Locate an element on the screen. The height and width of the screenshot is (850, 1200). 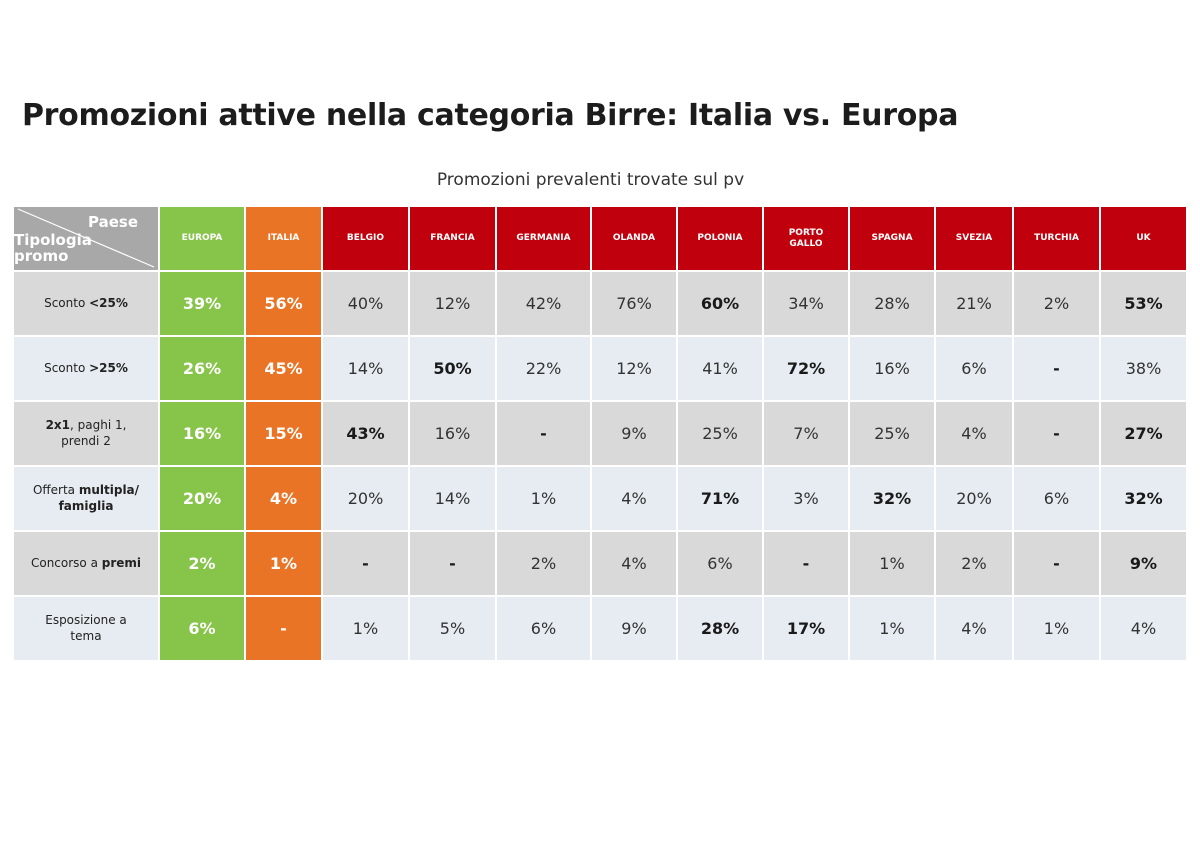
row-label-part: premi is located at coordinates (121, 562).